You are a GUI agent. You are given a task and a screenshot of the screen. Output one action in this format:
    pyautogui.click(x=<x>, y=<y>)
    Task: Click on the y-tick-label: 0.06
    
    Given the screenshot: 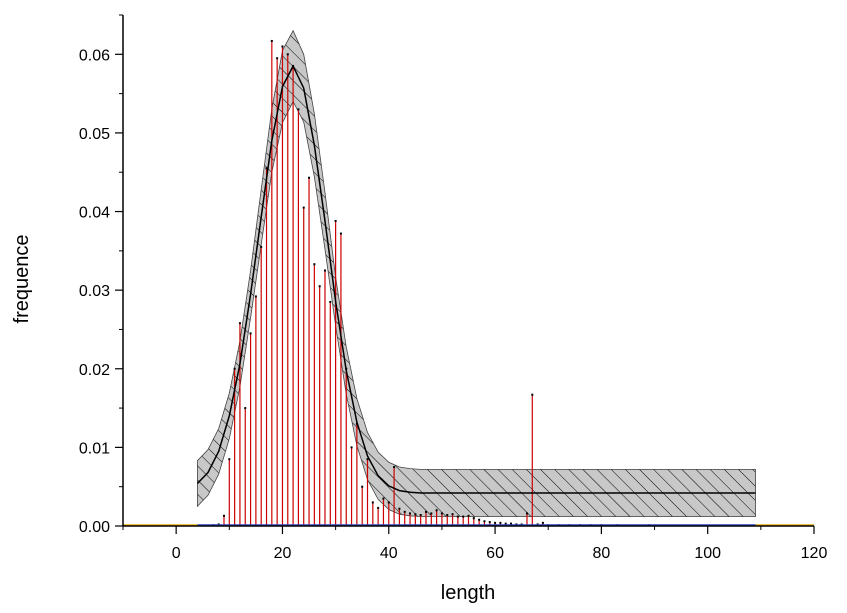 What is the action you would take?
    pyautogui.click(x=94, y=55)
    